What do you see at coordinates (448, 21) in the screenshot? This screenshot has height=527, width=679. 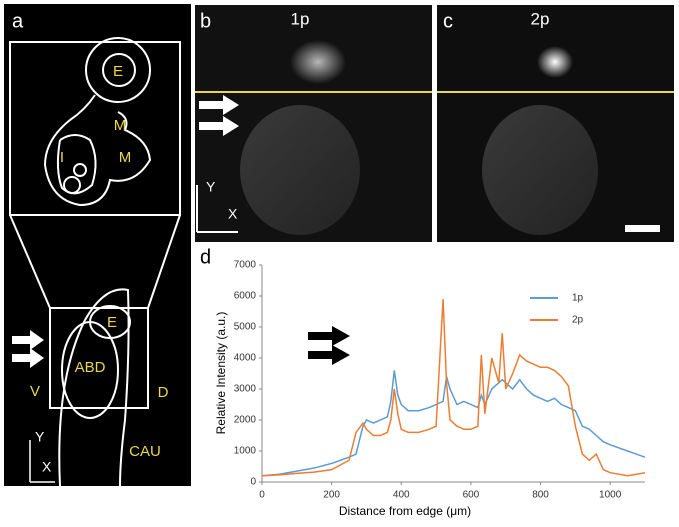 I see `panel-label: c` at bounding box center [448, 21].